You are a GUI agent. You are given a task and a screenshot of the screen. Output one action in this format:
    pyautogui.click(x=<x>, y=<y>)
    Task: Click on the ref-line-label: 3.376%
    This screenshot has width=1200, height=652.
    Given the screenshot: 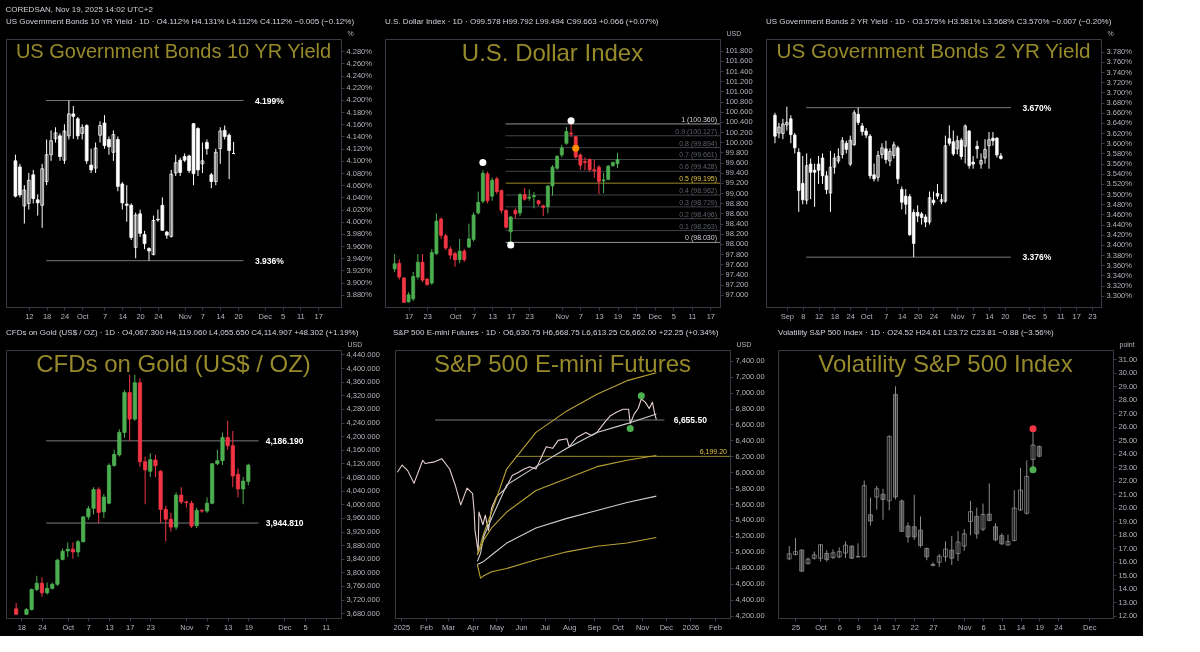 What is the action you would take?
    pyautogui.click(x=1037, y=257)
    